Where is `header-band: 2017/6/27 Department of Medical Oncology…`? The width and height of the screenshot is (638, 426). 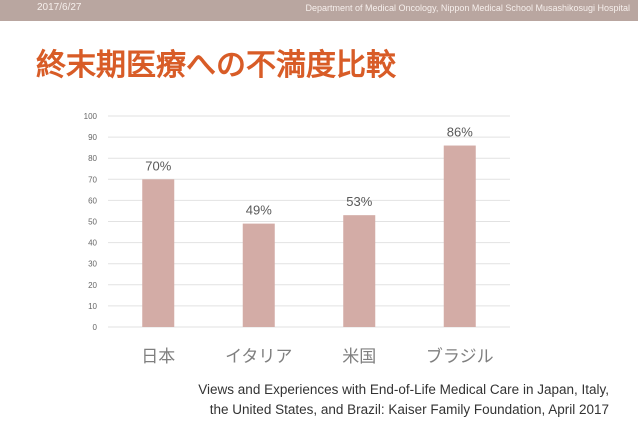 header-band: 2017/6/27 Department of Medical Oncology… is located at coordinates (319, 10).